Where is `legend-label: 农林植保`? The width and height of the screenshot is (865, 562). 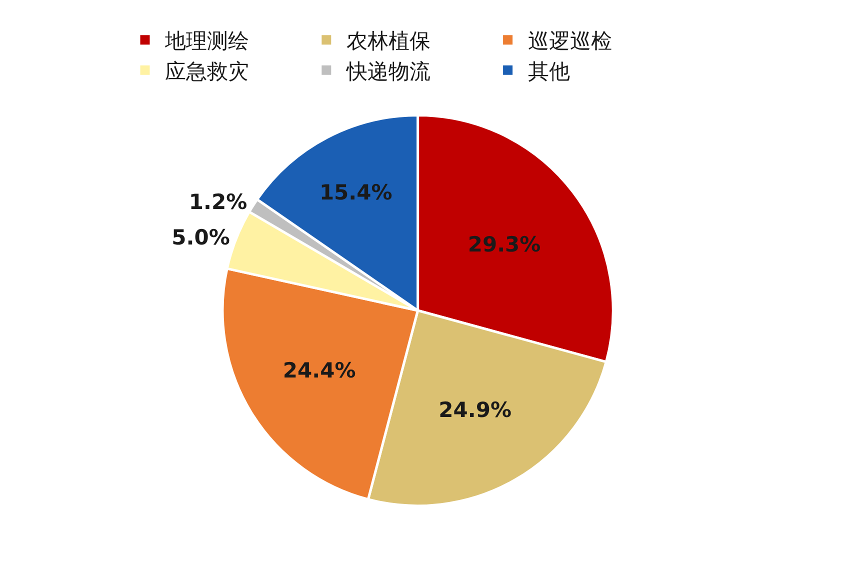
legend-label: 农林植保 is located at coordinates (388, 41).